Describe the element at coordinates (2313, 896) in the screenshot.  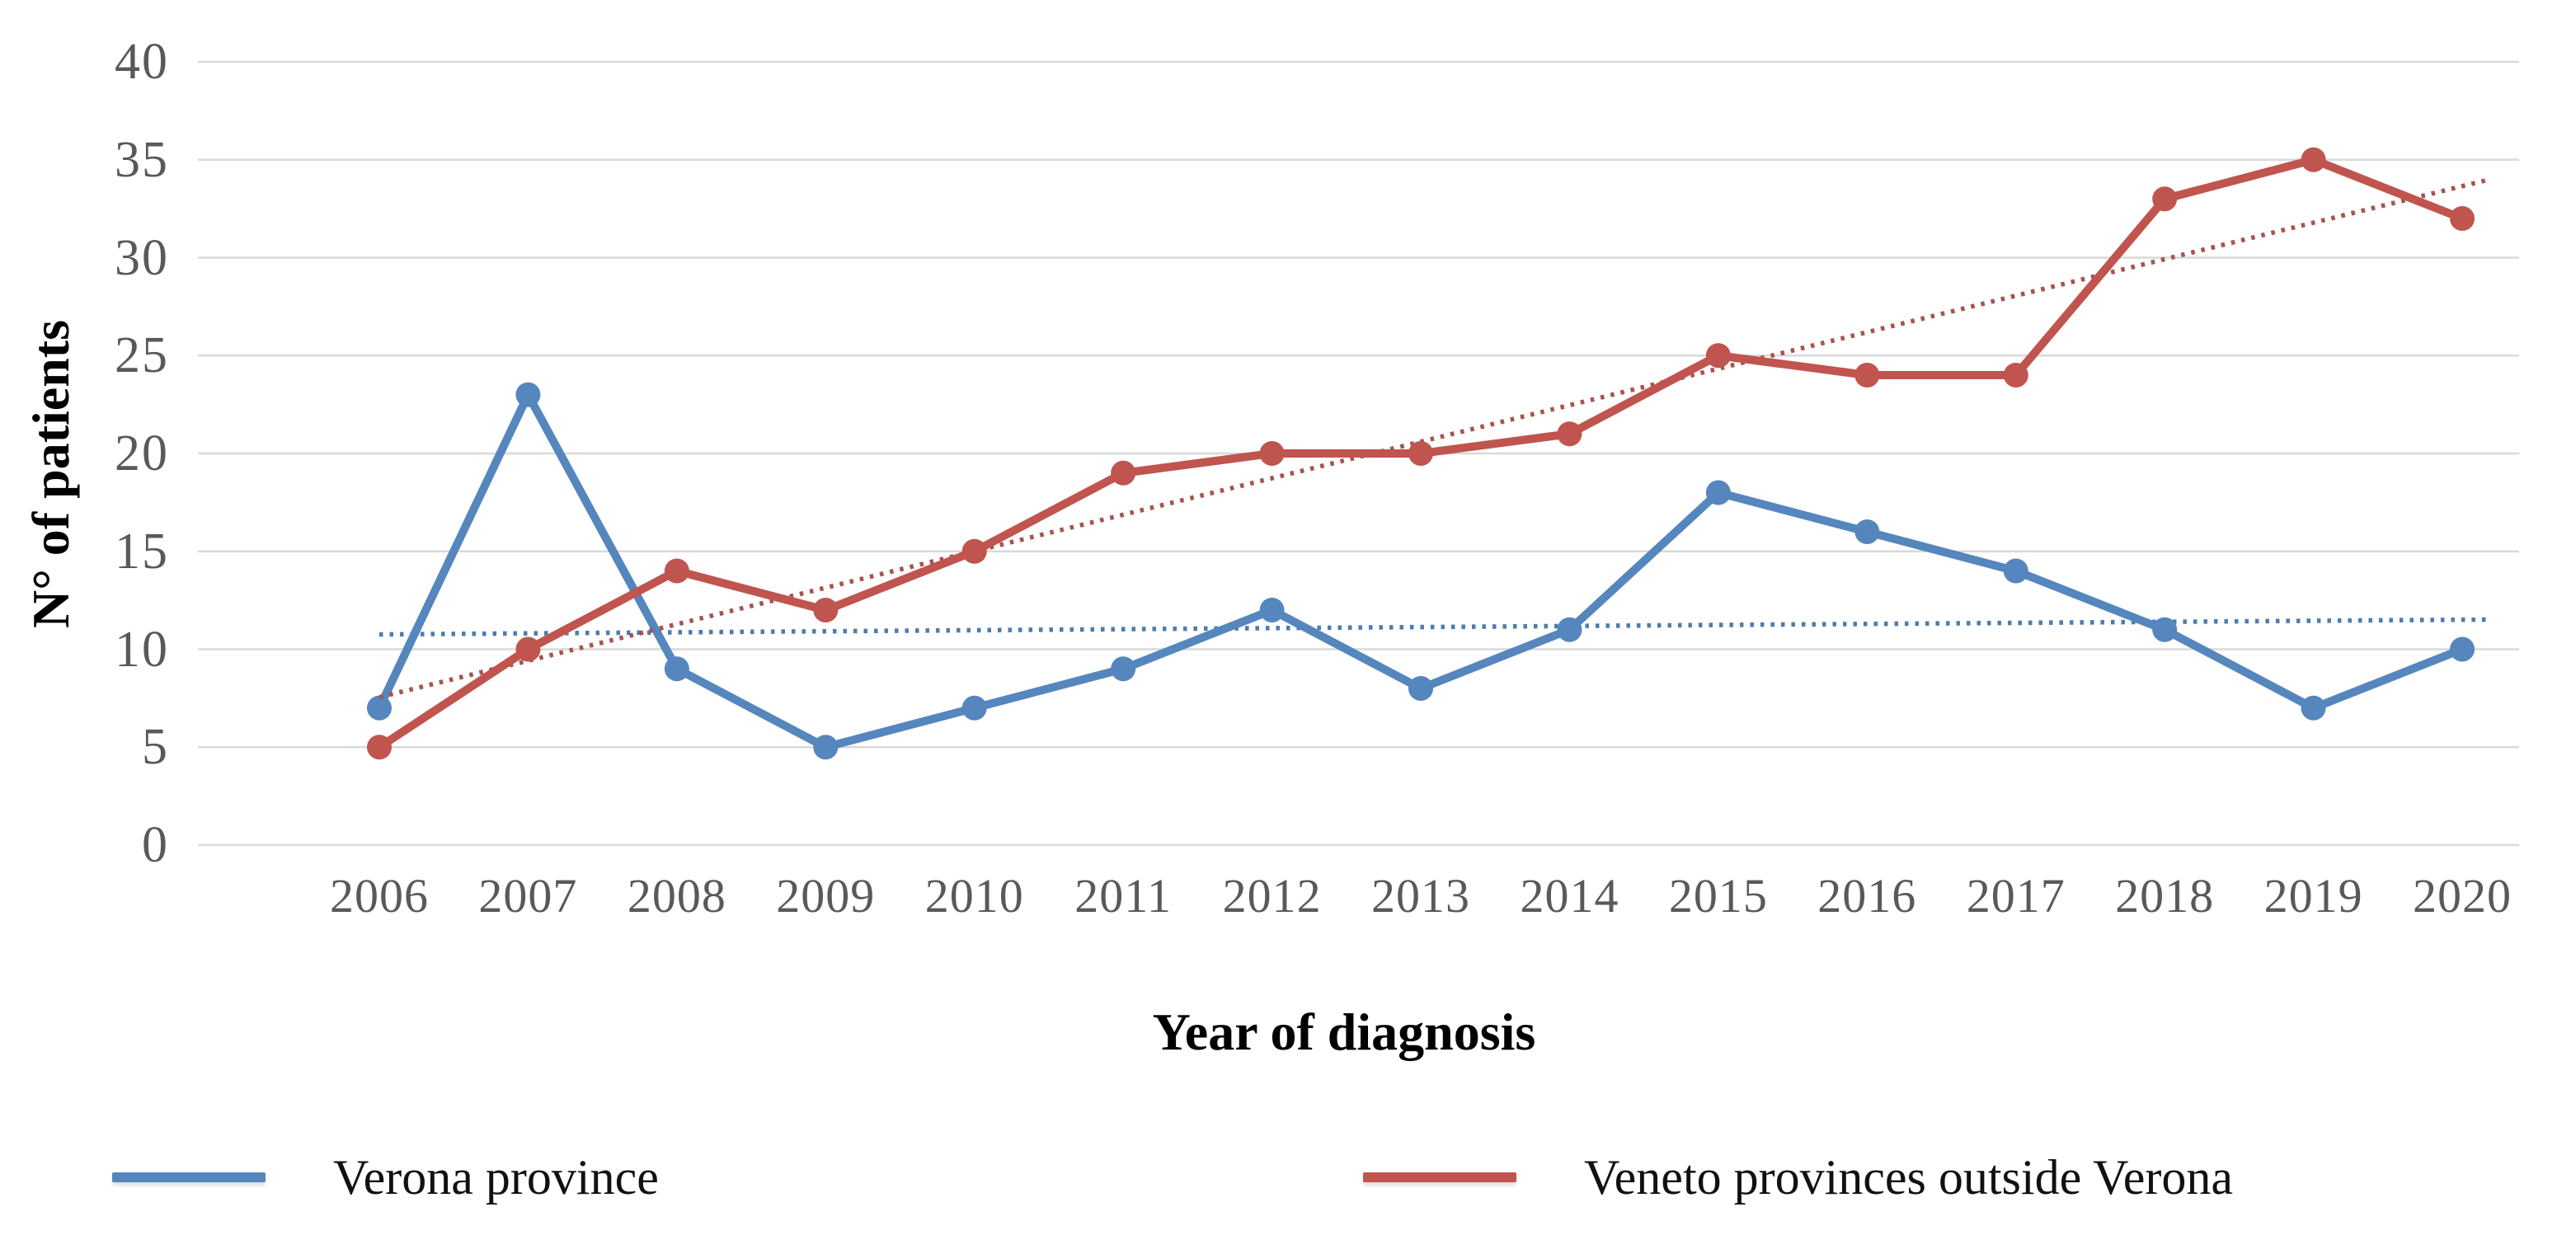
I see `x-tick-label: 2019` at that location.